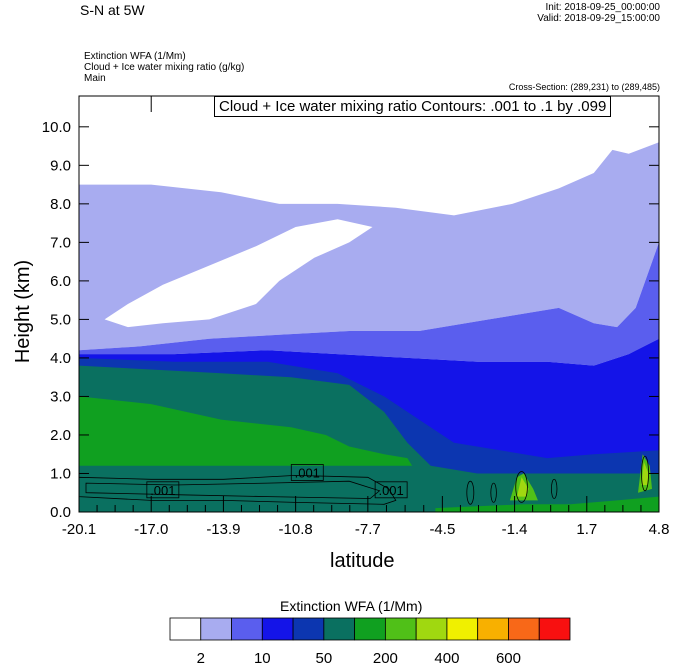  What do you see at coordinates (515, 529) in the screenshot?
I see `x-tick-label: -1.4` at bounding box center [515, 529].